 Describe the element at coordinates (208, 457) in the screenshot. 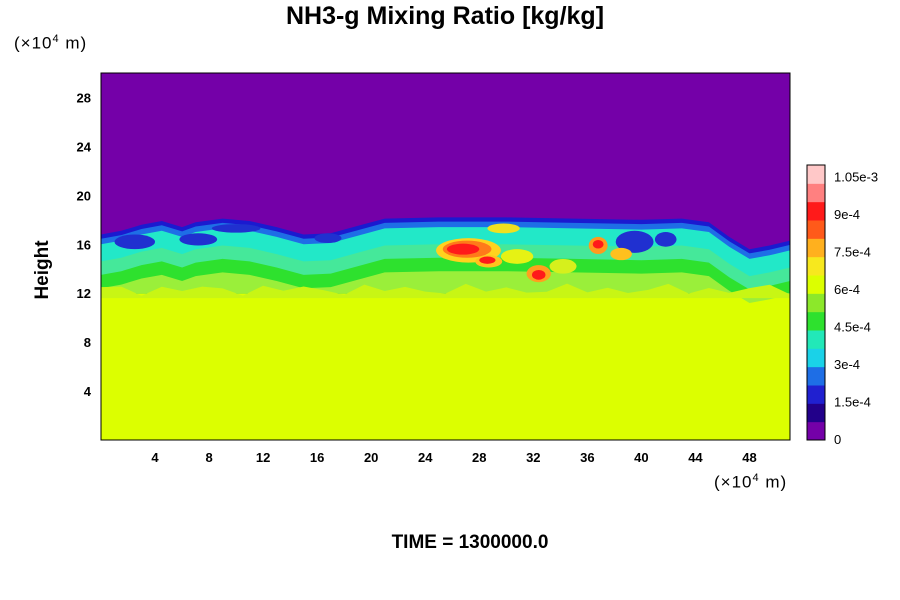

I see `x-tick-label: 8` at that location.